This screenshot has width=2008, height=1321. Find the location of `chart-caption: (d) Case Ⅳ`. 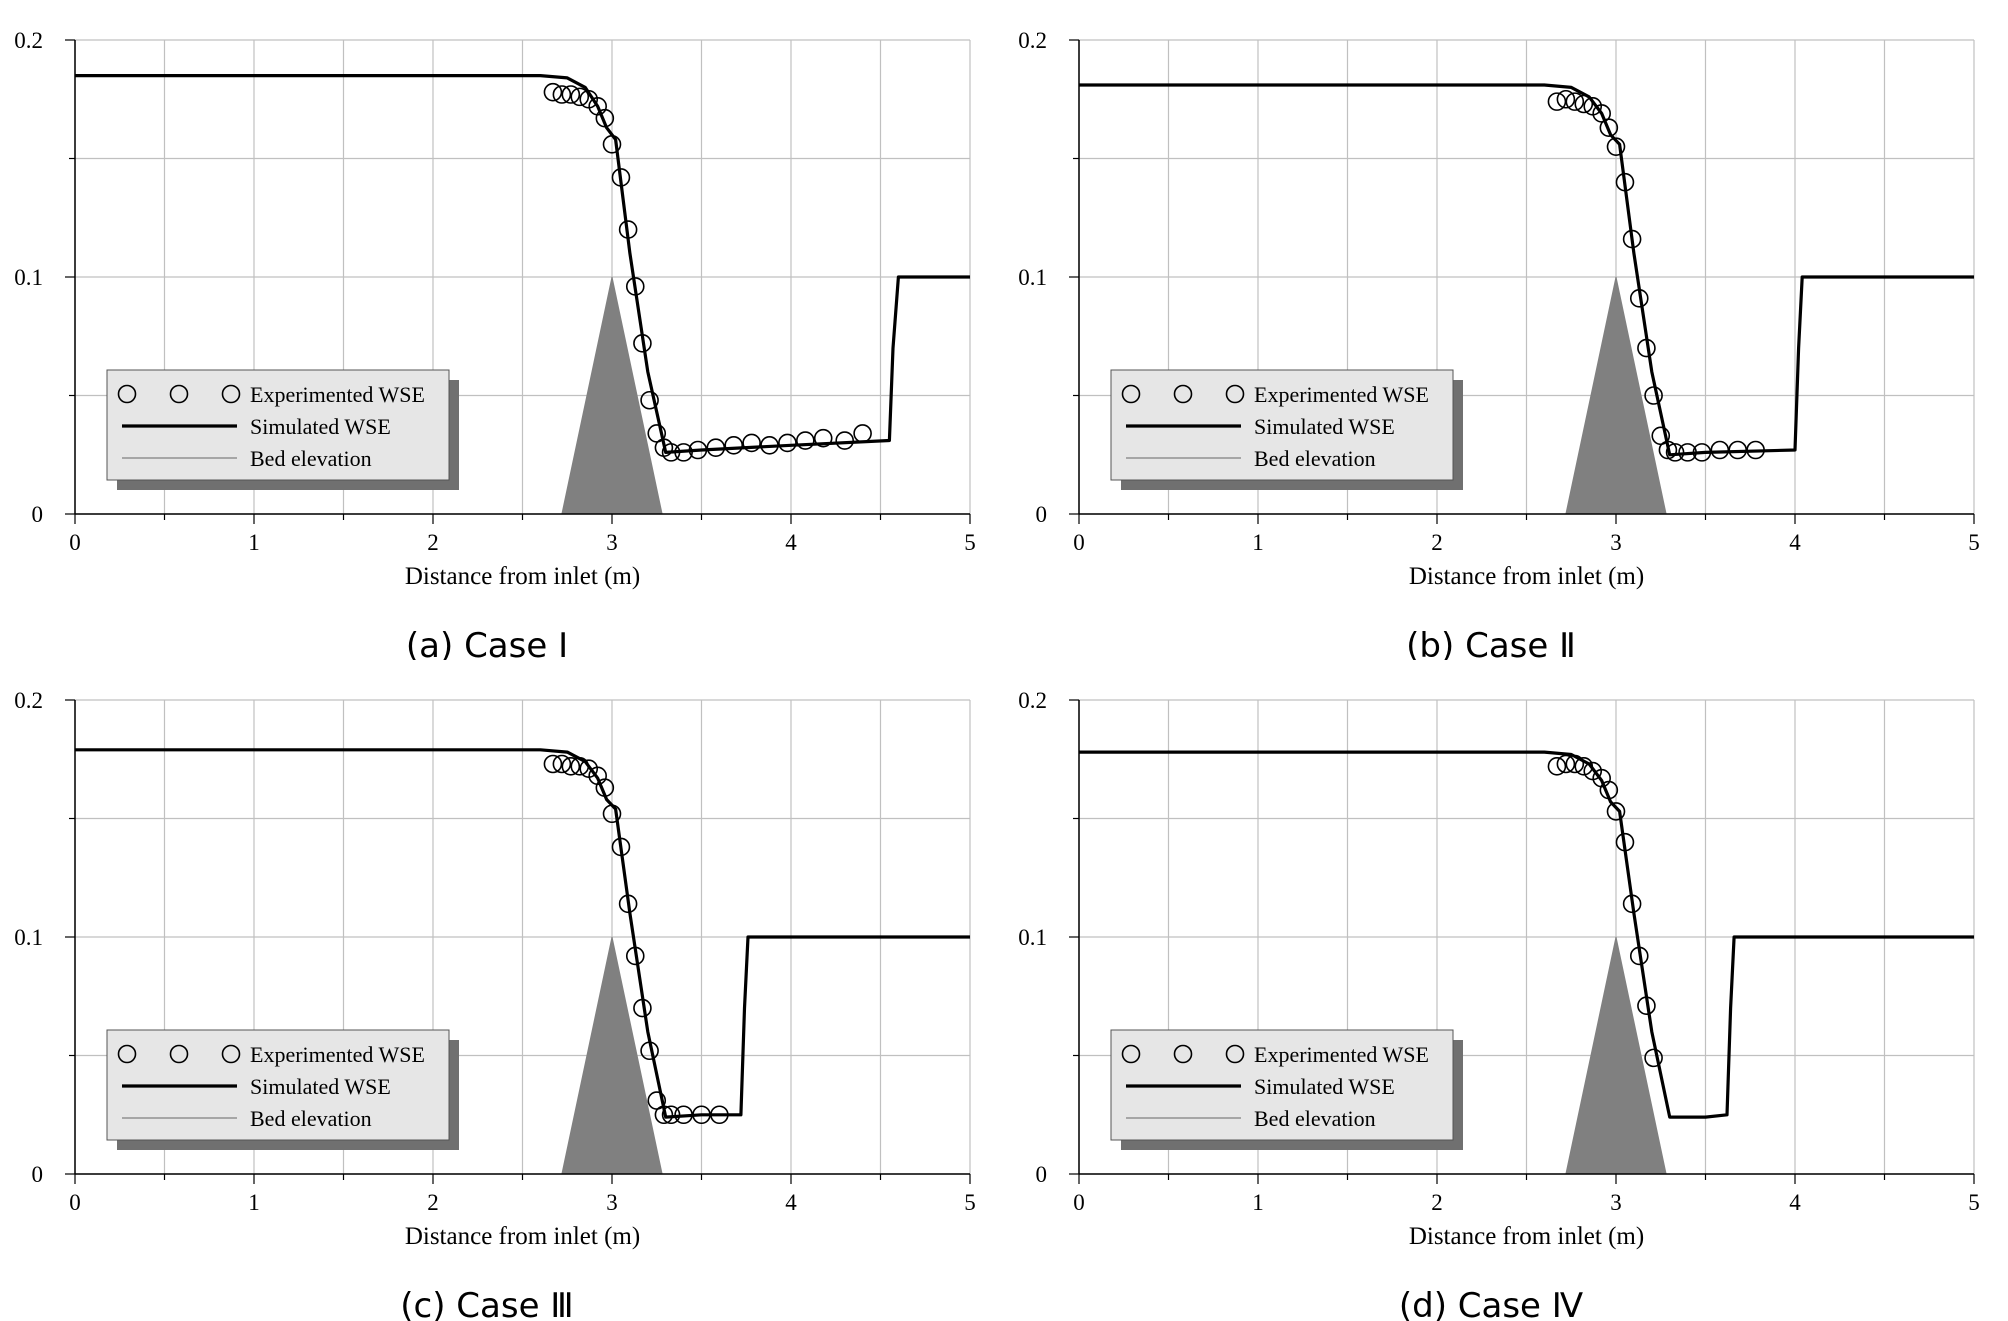

chart-caption: (d) Case Ⅳ is located at coordinates (1491, 1303).